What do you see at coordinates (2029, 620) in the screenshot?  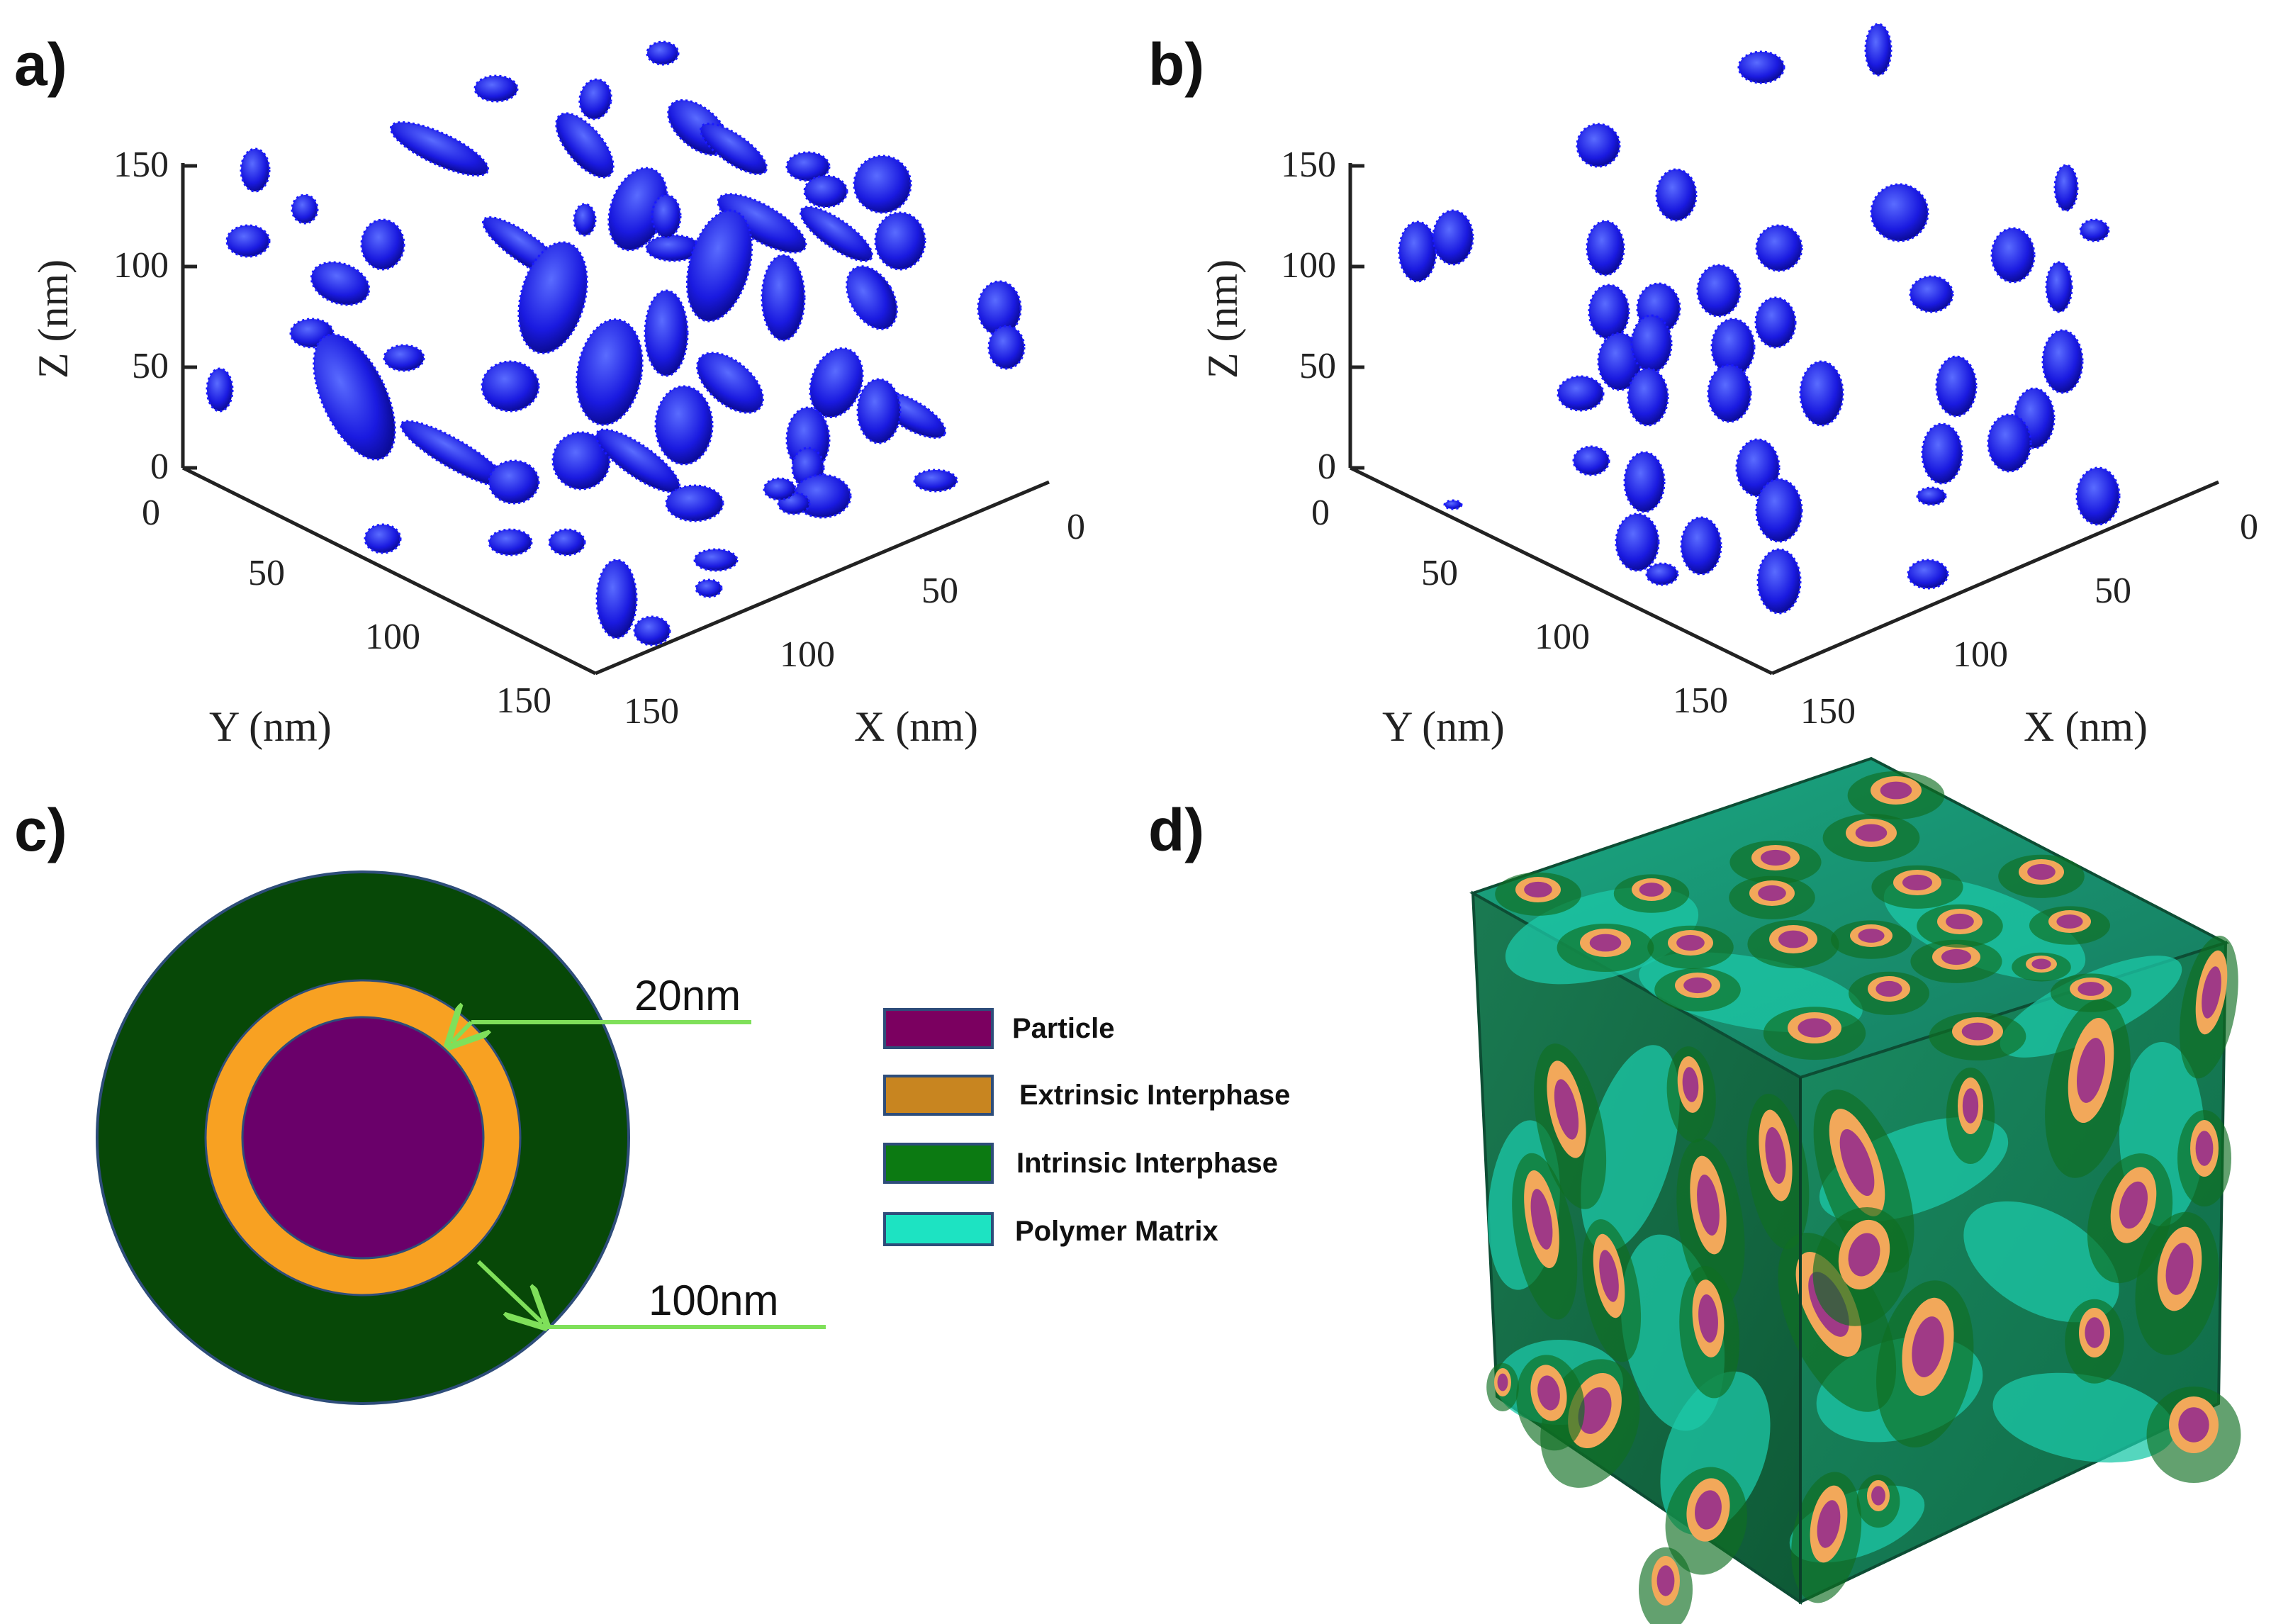 I see `panel-b-x-ticks: 0 50 100 150` at bounding box center [2029, 620].